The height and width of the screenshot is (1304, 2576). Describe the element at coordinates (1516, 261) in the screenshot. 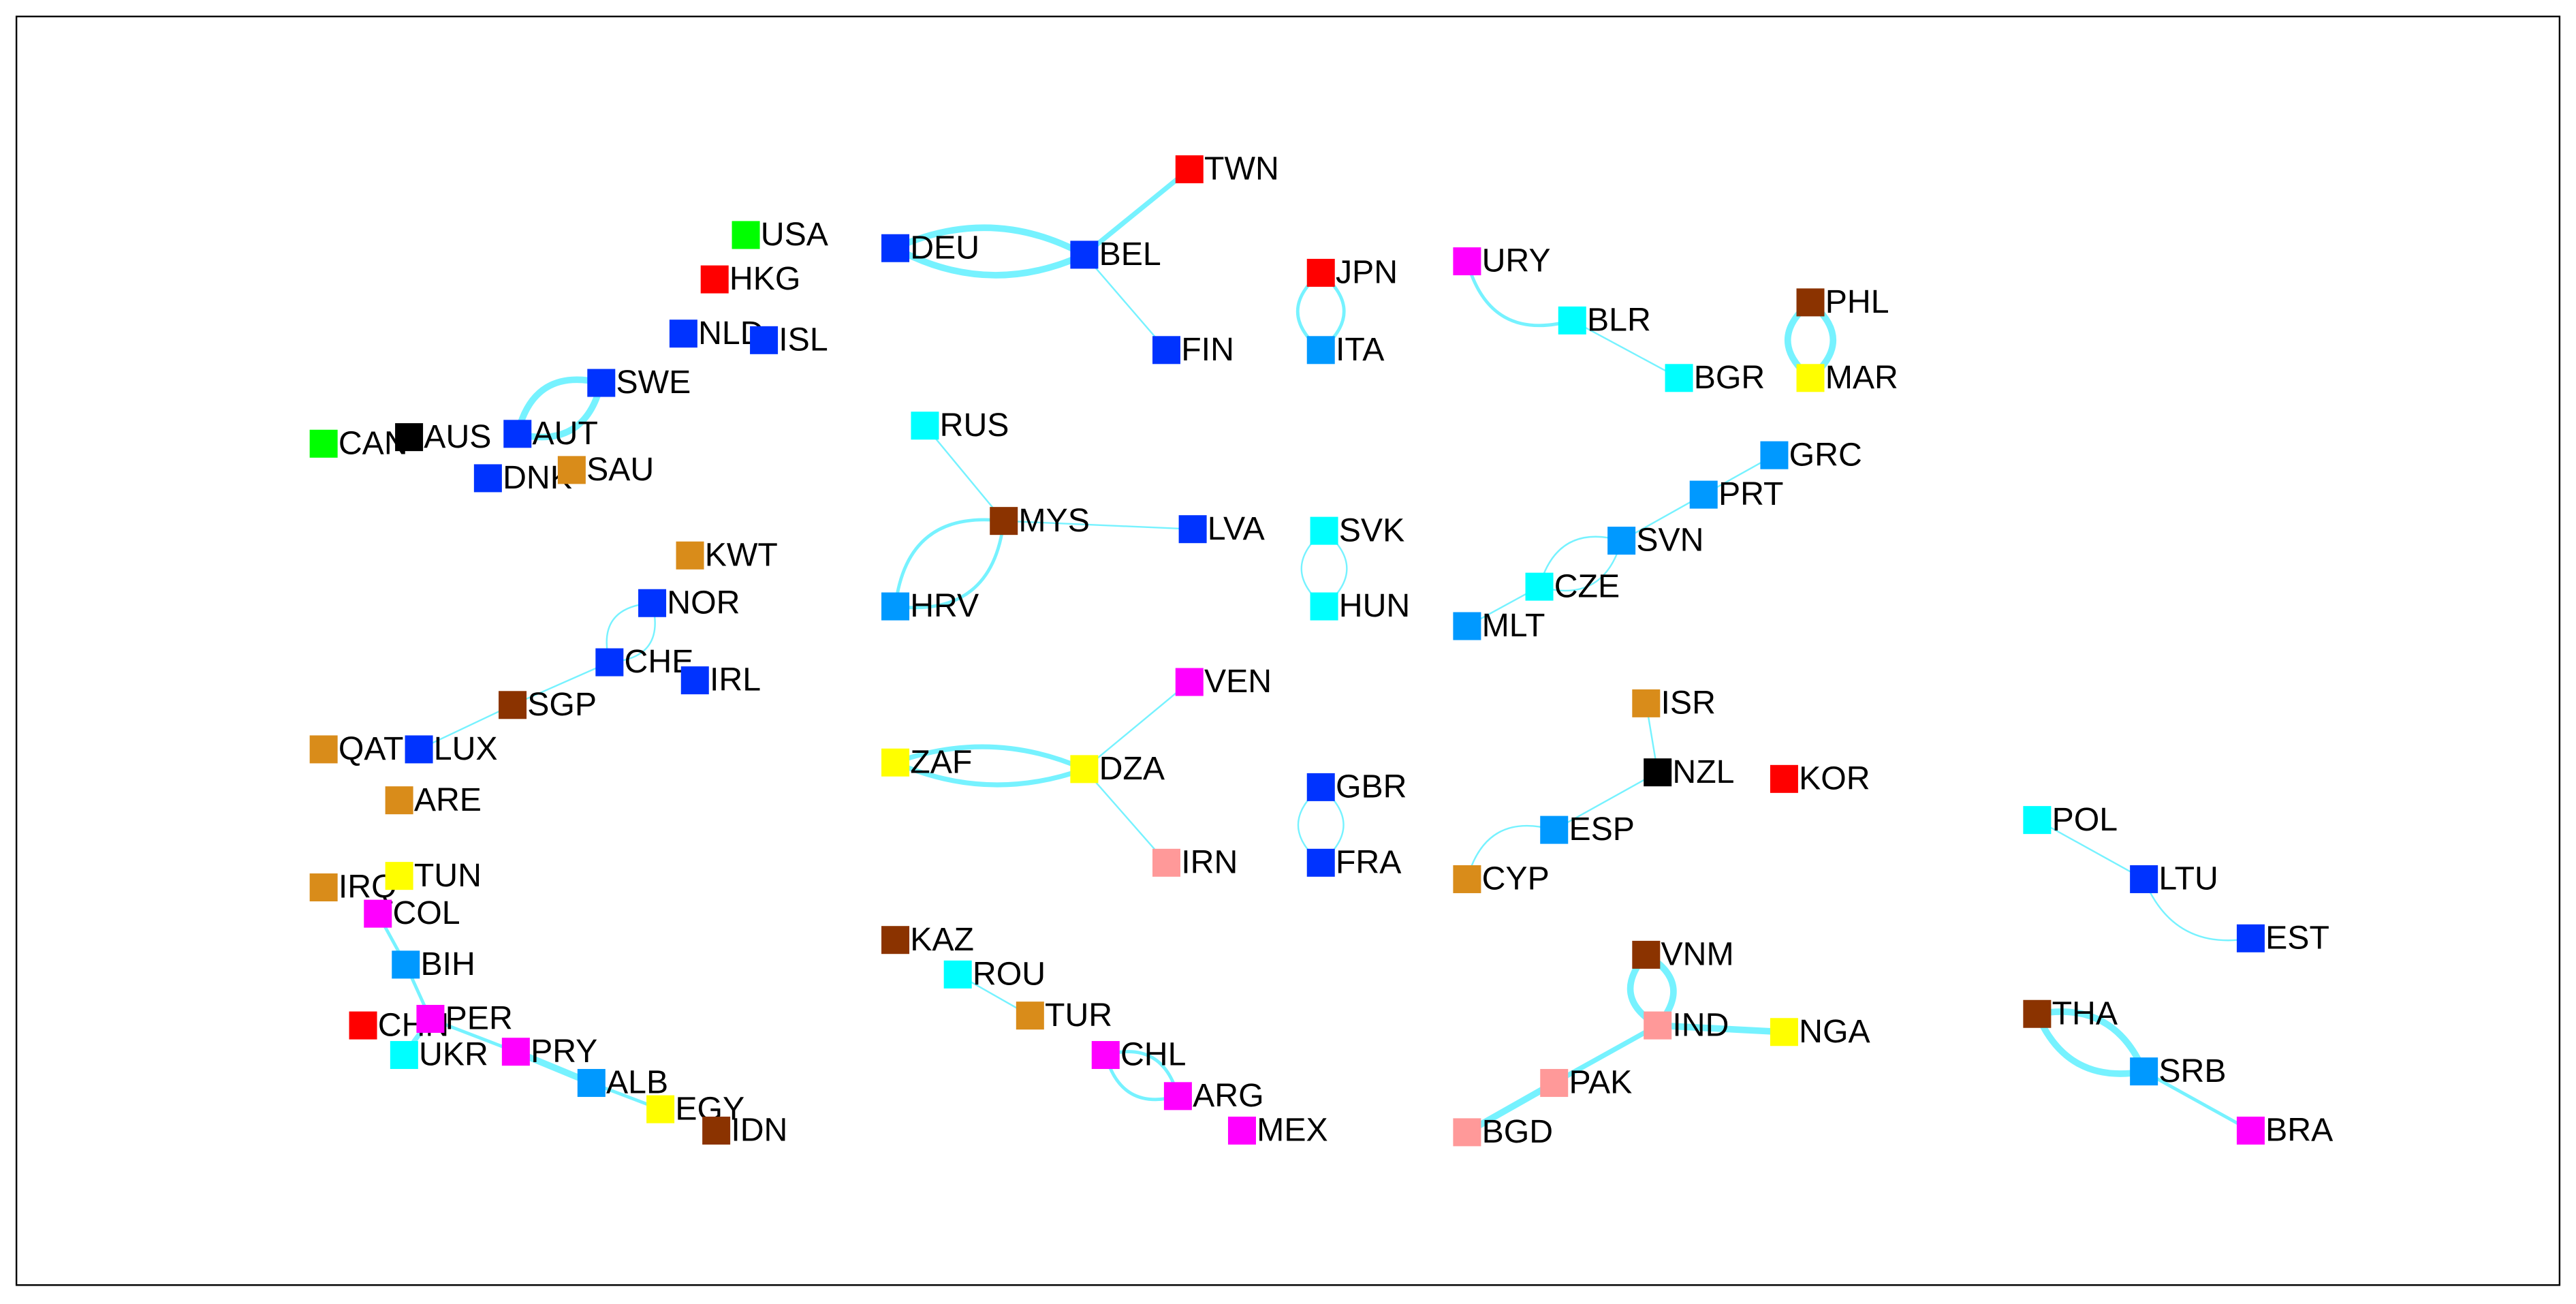

I see `node-label: URY` at that location.